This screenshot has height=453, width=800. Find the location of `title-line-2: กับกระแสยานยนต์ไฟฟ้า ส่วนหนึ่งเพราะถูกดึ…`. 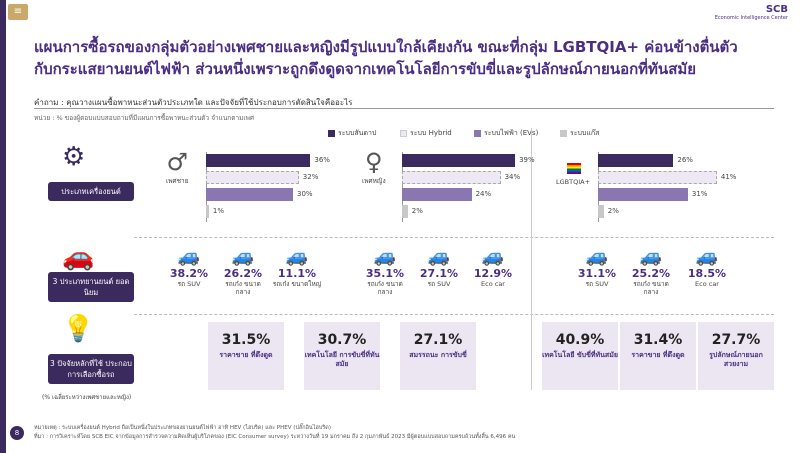

title-line-2: กับกระแสยานยนต์ไฟฟ้า ส่วนหนึ่งเพราะถูกดึ… is located at coordinates (365, 69).